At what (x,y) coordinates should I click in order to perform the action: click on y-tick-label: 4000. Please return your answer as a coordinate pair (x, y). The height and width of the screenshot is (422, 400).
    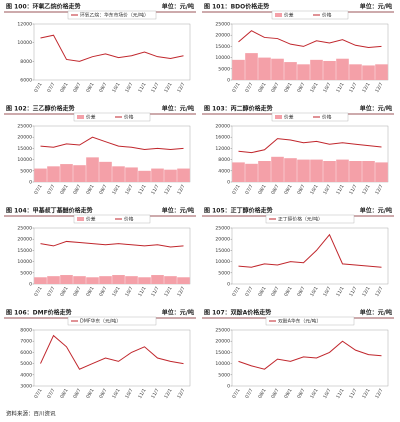
    Looking at the image, I should click on (26, 375).